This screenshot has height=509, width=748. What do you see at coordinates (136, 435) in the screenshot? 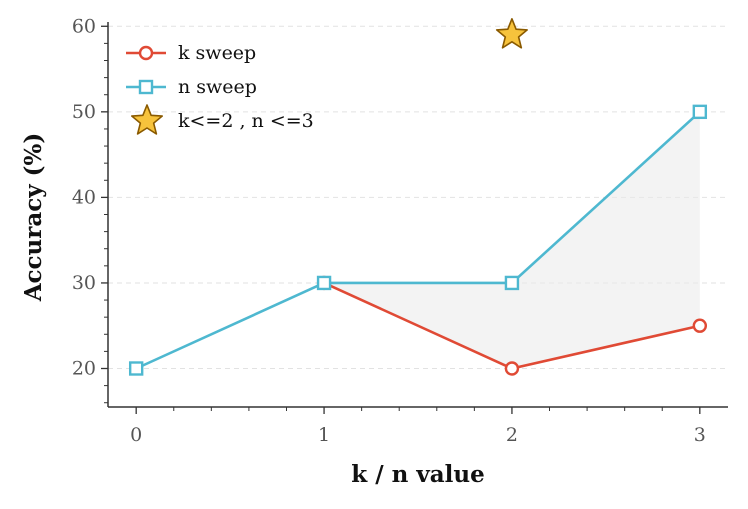
I see `x-tick-label: 0` at bounding box center [136, 435].